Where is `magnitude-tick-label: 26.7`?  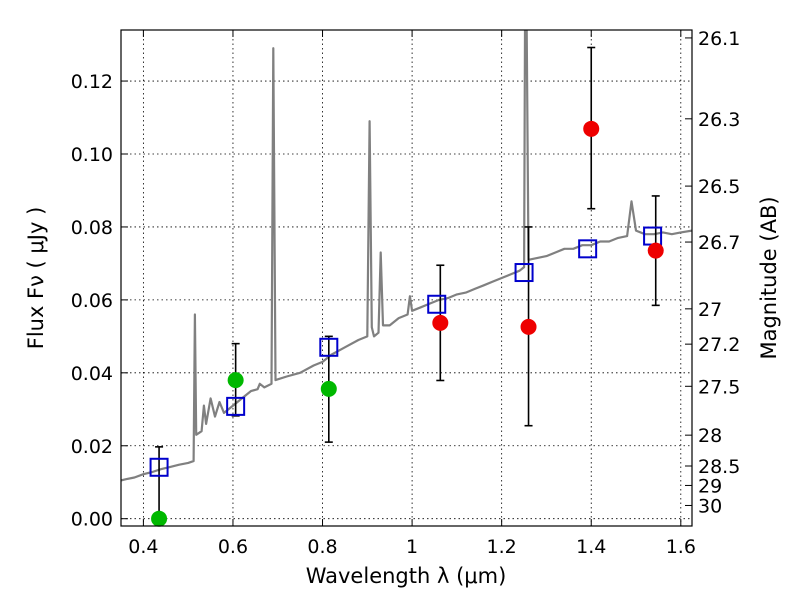 magnitude-tick-label: 26.7 is located at coordinates (719, 243).